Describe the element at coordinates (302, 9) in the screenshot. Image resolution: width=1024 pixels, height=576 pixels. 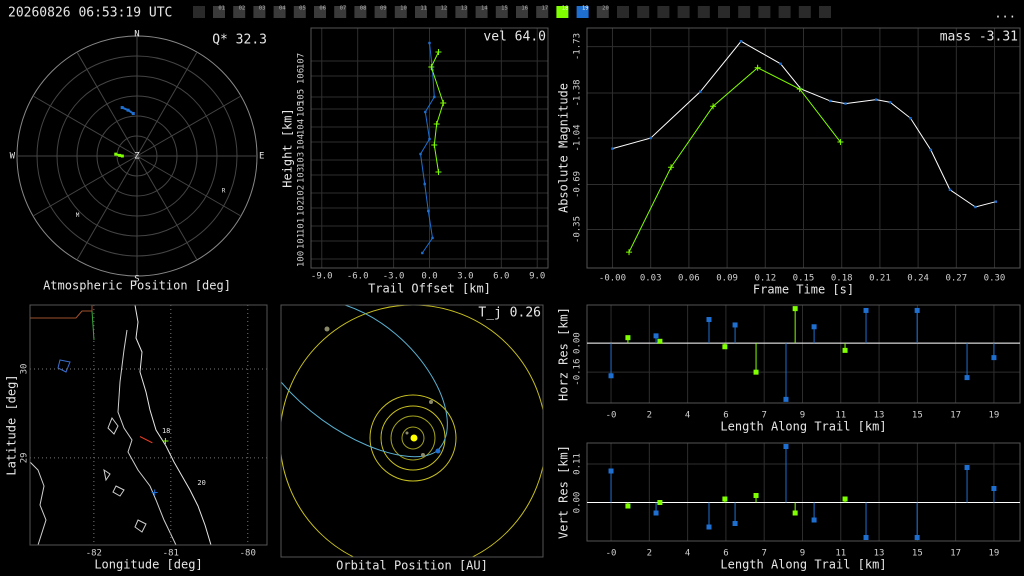
I see `frame-label: 05` at that location.